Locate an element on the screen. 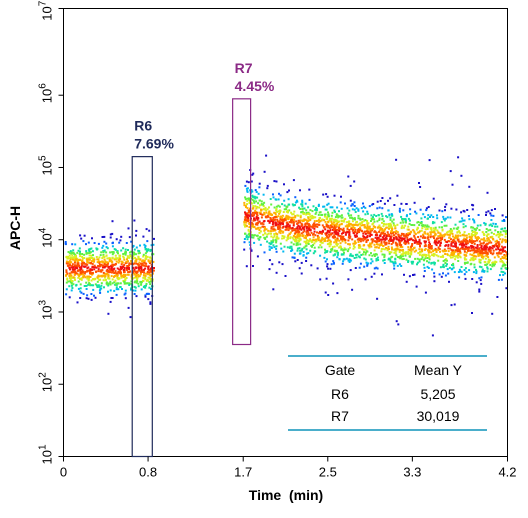 This screenshot has width=528, height=518. stats-row-gate: R7 is located at coordinates (340, 416).